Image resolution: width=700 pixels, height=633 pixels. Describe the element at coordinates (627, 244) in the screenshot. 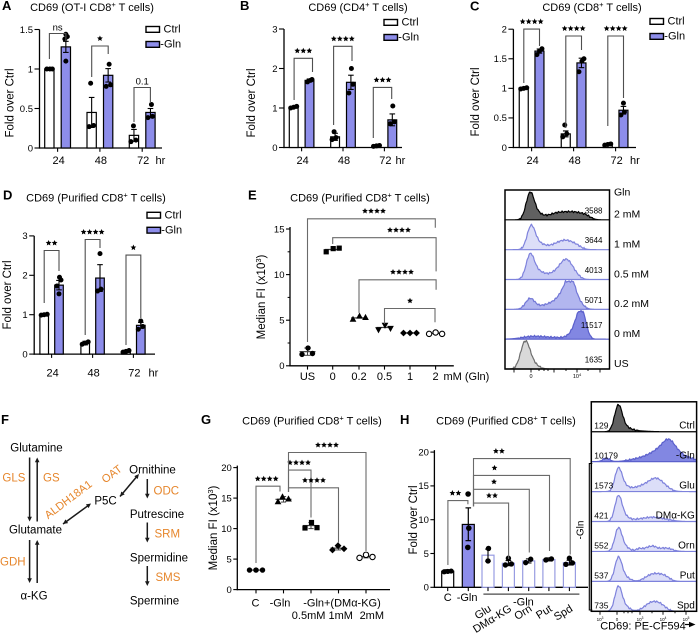

I see `svg-text: 1 mM` at that location.